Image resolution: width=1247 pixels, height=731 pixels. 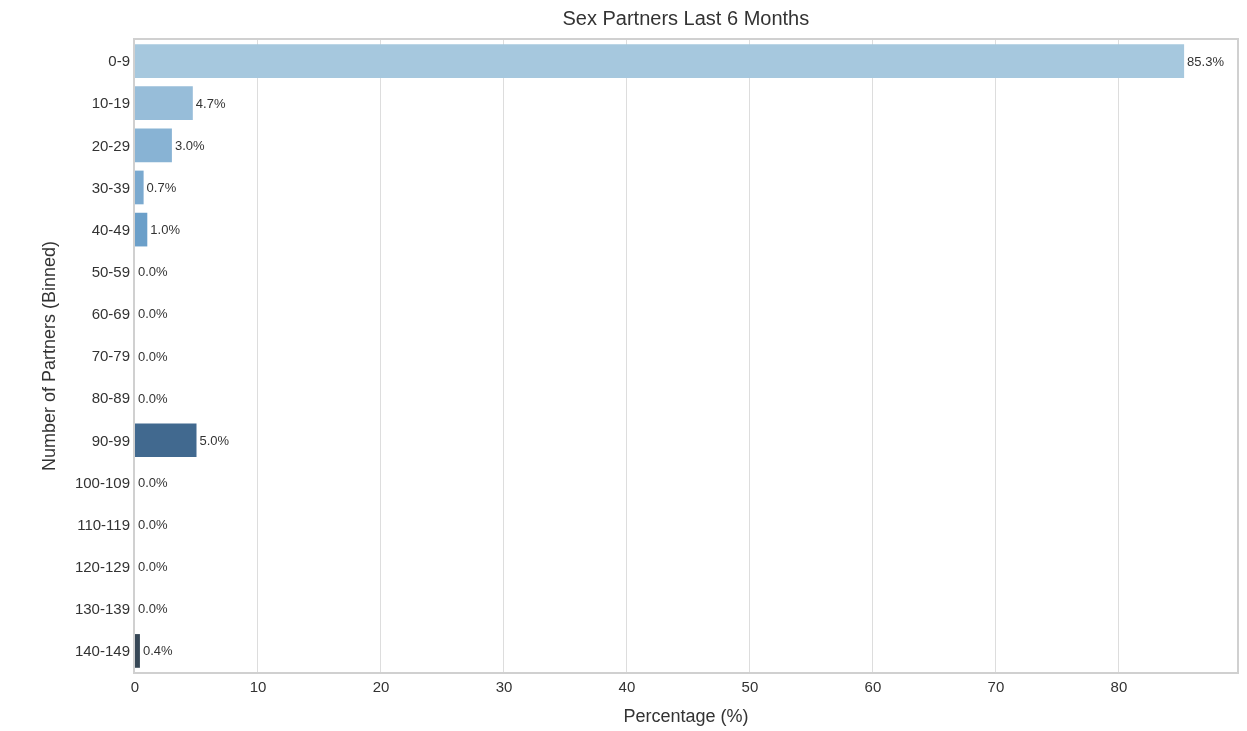 I want to click on y-tick-label: 30-39, so click(x=110, y=187).